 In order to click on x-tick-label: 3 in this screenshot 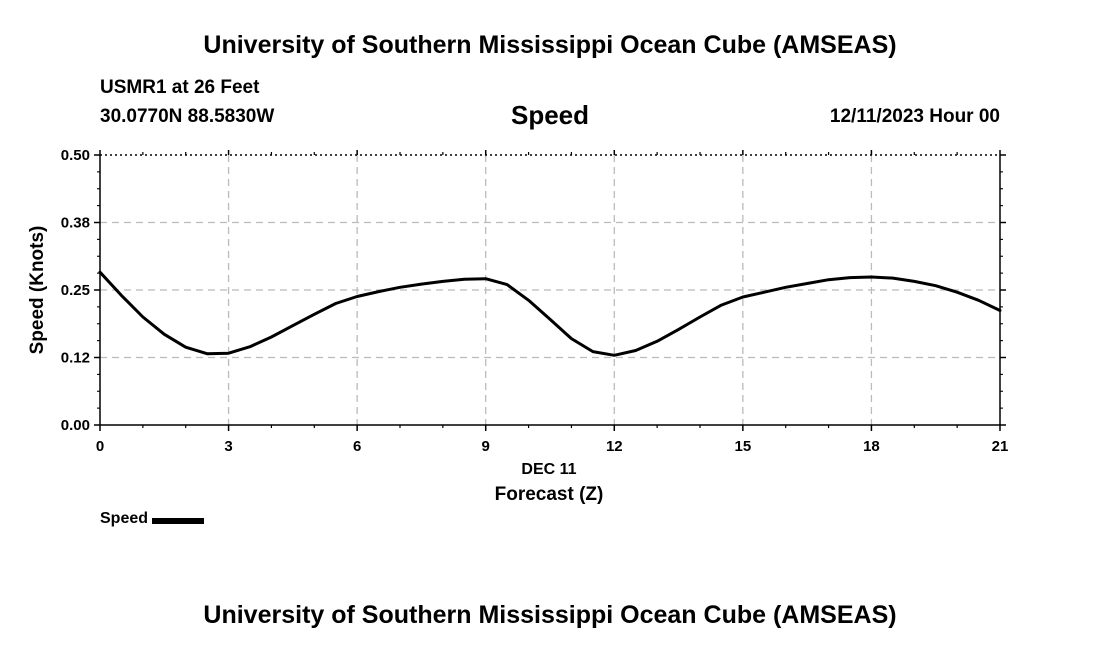, I will do `click(228, 446)`.